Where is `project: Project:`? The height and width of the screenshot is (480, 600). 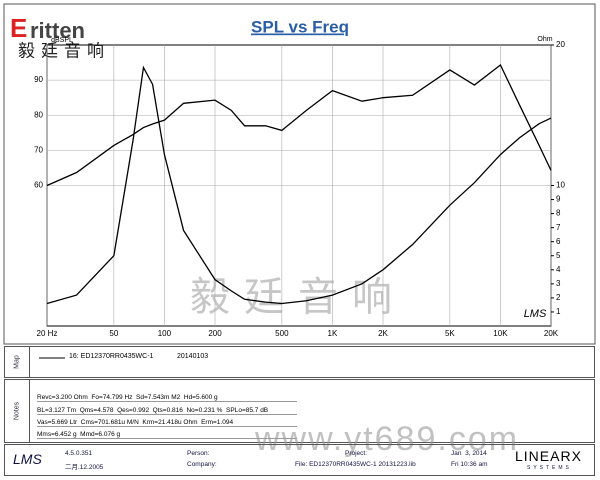
project: Project: is located at coordinates (356, 453).